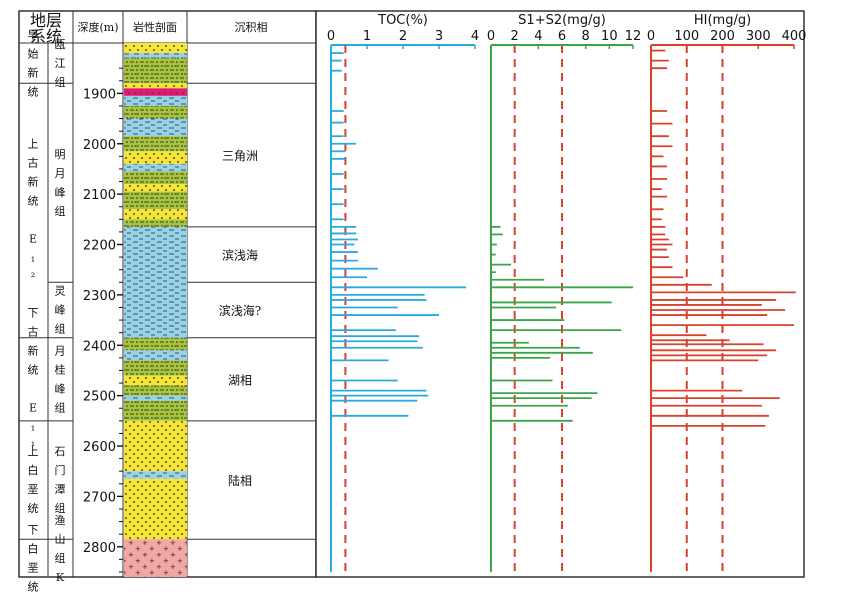 Image resolution: width=846 pixels, height=592 pixels. I want to click on depth-axis: 1900 2000 2100 2200 2300 2400 2500 2600 2700 2800, so click(103, 320).